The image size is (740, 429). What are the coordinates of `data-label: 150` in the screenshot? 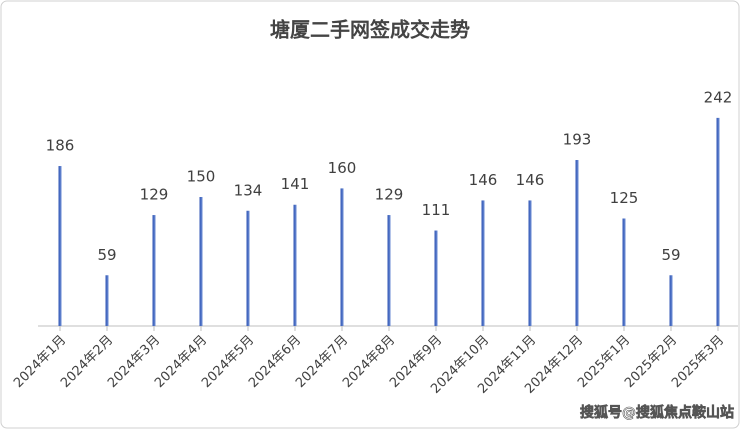 It's located at (201, 177).